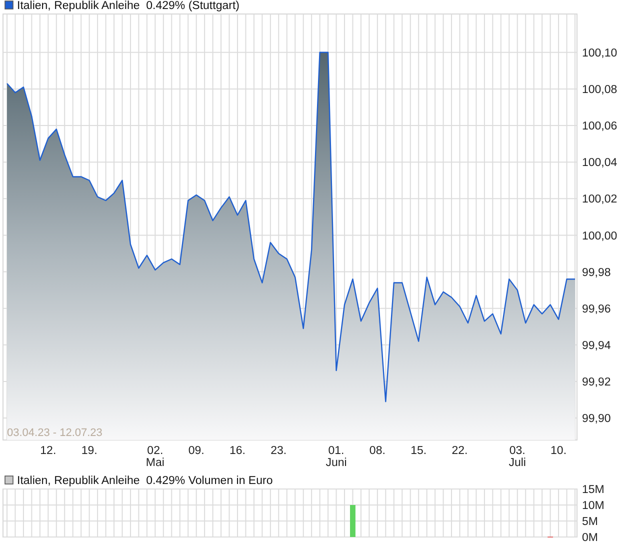  I want to click on x-tick-label: 08., so click(377, 451).